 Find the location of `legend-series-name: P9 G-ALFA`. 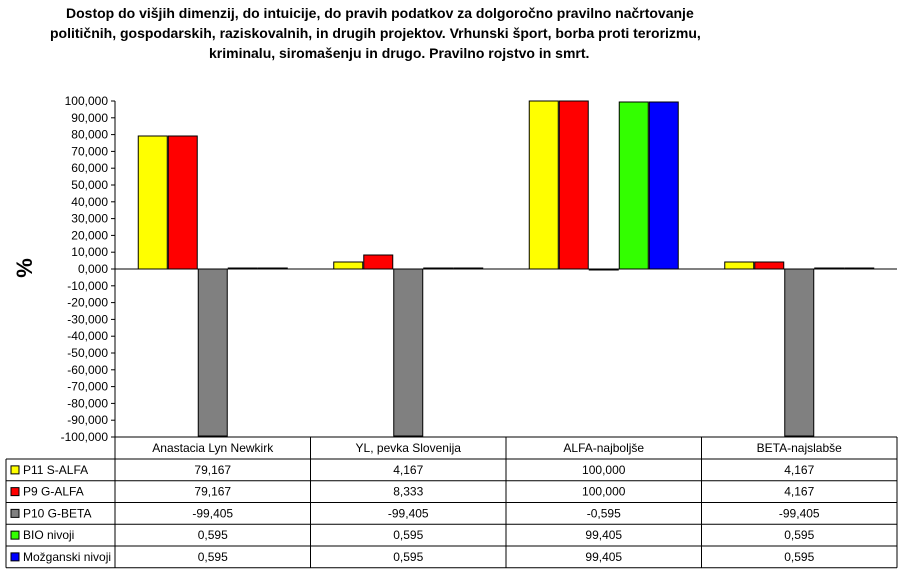

legend-series-name: P9 G-ALFA is located at coordinates (53, 492).